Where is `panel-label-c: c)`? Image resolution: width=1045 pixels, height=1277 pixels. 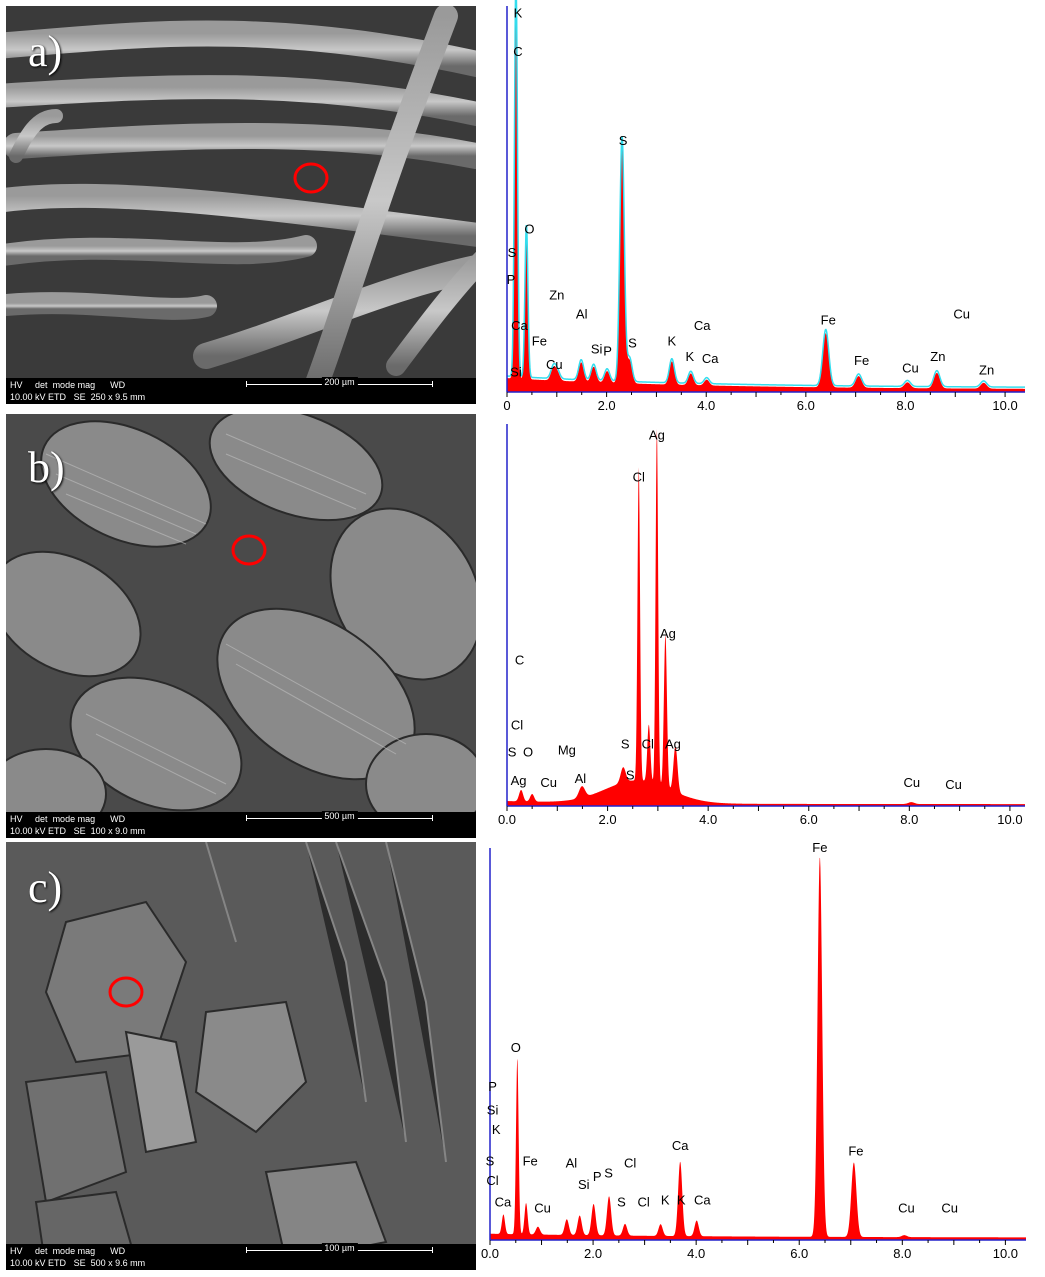
panel-label-c: c) is located at coordinates (45, 887).